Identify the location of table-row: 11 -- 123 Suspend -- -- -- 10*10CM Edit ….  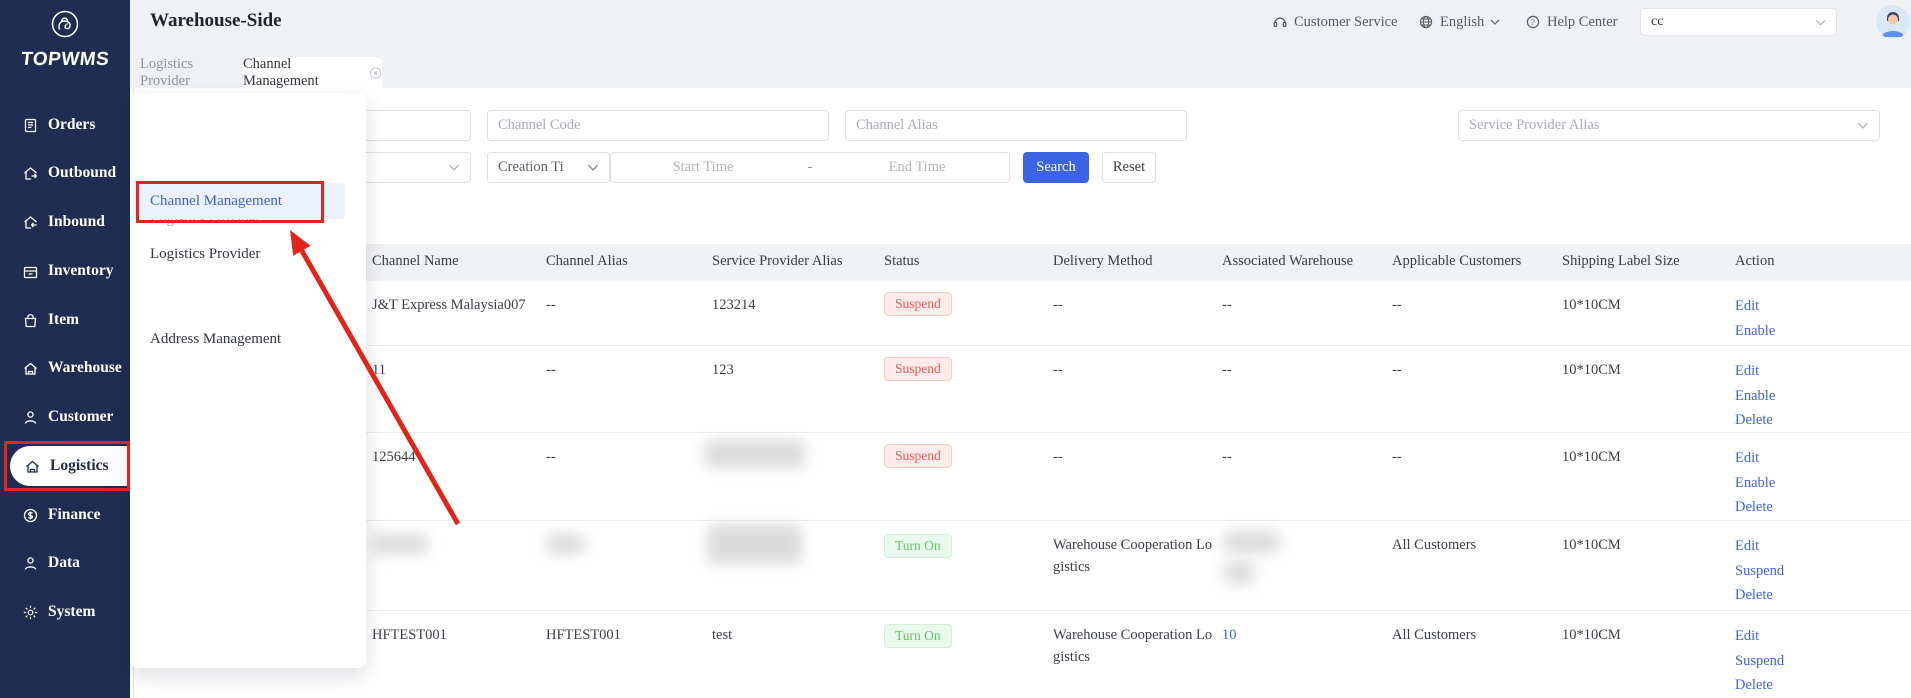
(1025, 389).